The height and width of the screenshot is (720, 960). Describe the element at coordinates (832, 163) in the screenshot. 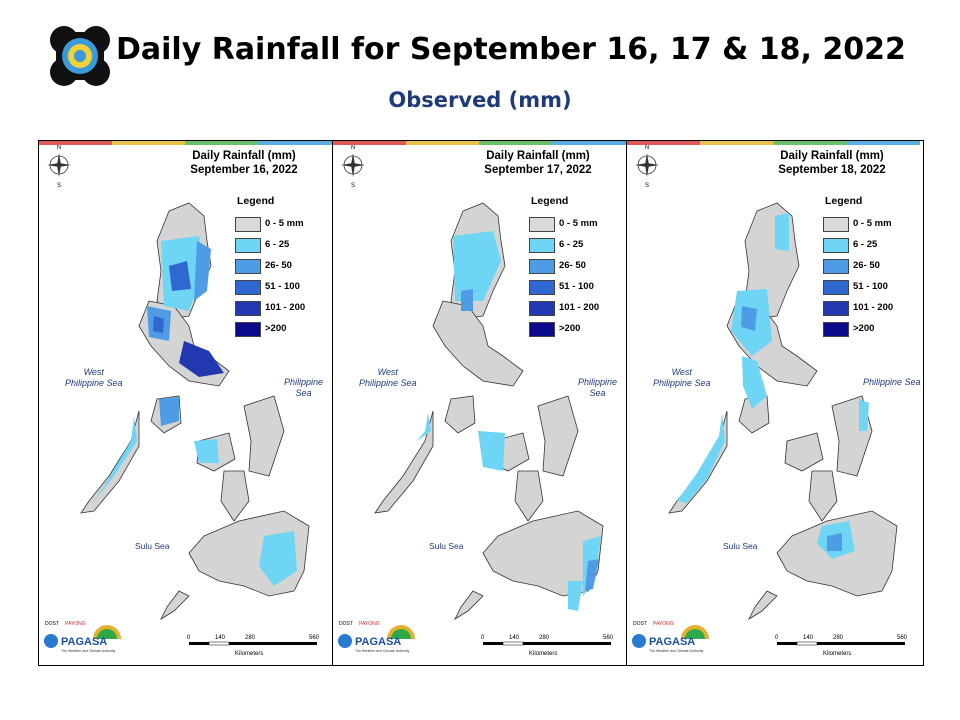

I see `panel-title: Daily Rainfall (mm) September 18, 2022` at that location.